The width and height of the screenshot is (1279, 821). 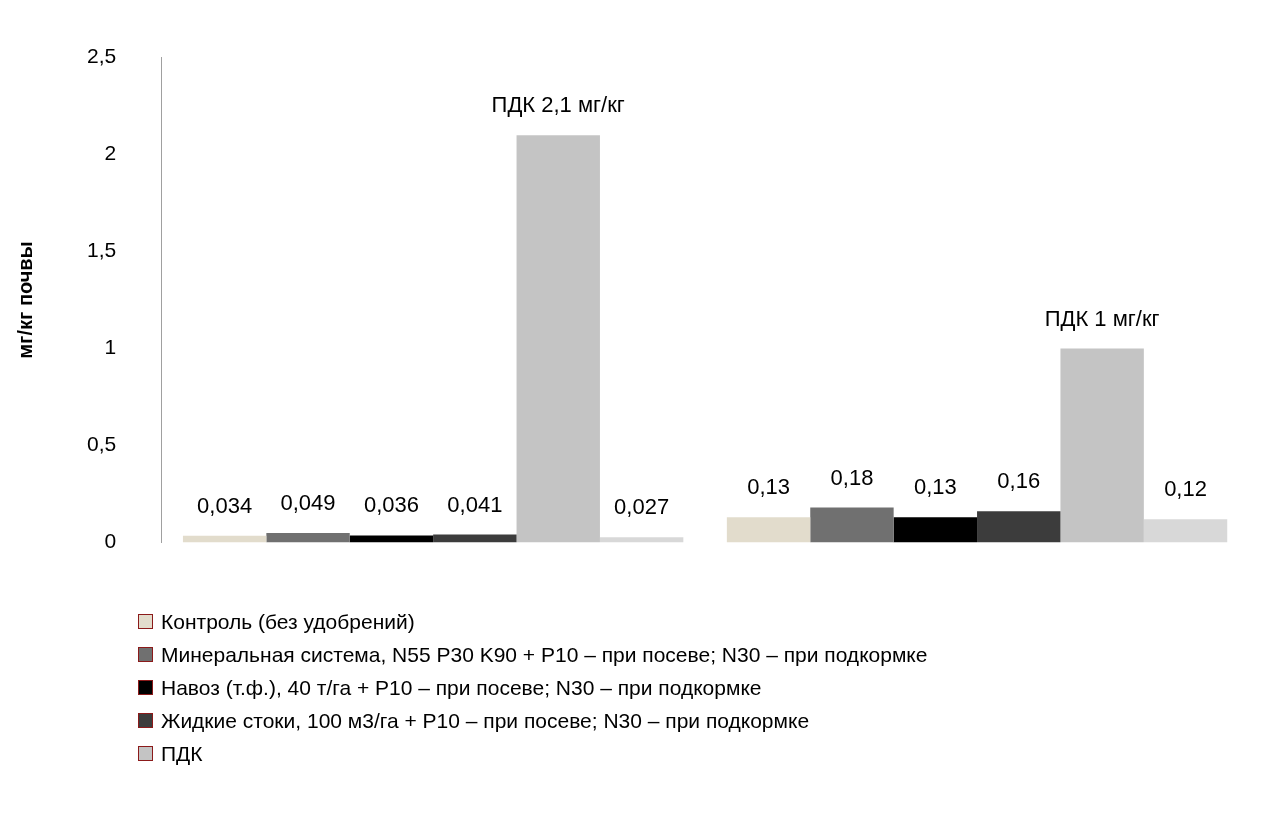 What do you see at coordinates (391, 505) in the screenshot?
I see `data-label: 0,036` at bounding box center [391, 505].